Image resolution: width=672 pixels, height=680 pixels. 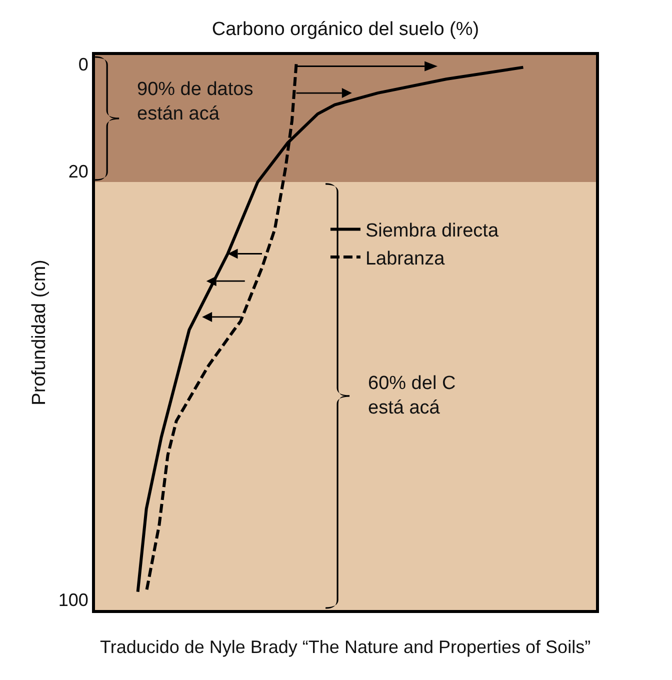 What do you see at coordinates (73, 600) in the screenshot?
I see `y-tick-label: 100` at bounding box center [73, 600].